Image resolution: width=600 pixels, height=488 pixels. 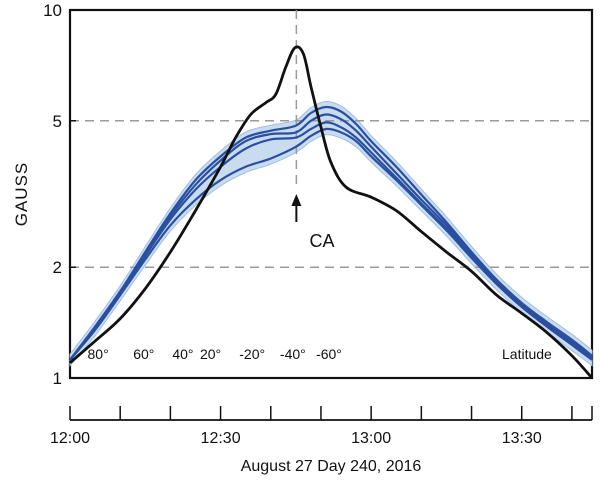 I want to click on y-tick-label: 10, so click(x=52, y=10).